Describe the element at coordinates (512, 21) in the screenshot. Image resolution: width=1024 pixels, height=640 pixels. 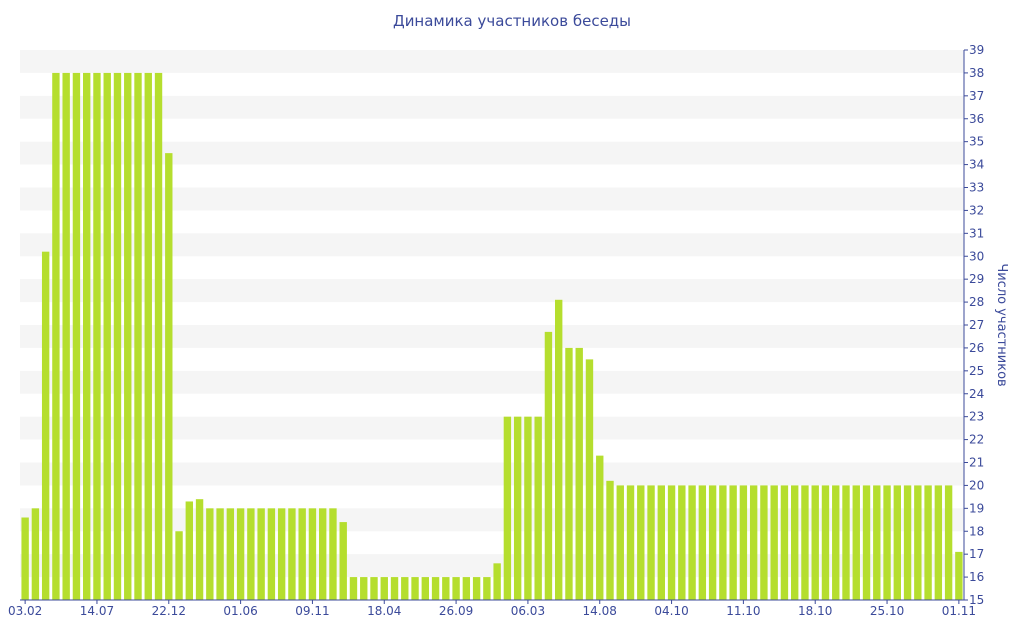
I see `chart-title: Динамика участников беседы` at that location.